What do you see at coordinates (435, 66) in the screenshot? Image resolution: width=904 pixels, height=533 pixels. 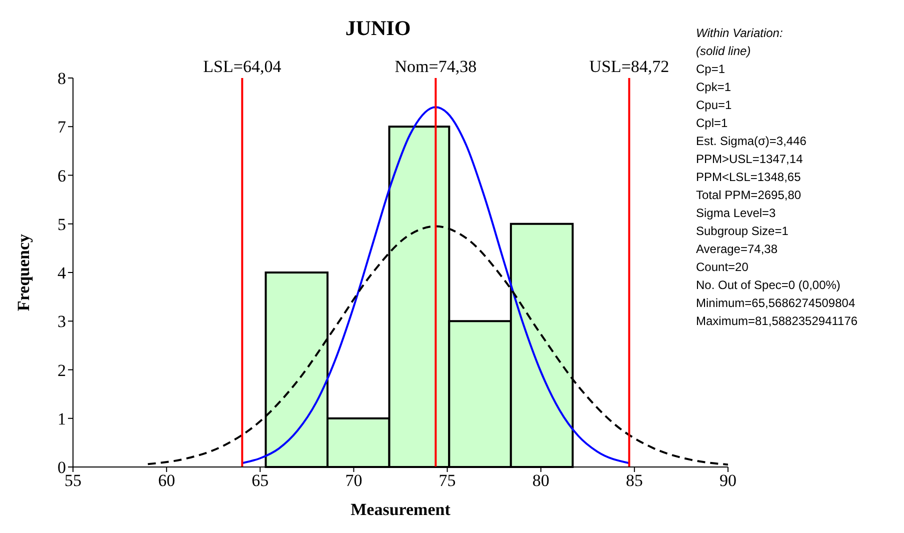 I see `ref-line-label: Nom=74,38` at bounding box center [435, 66].